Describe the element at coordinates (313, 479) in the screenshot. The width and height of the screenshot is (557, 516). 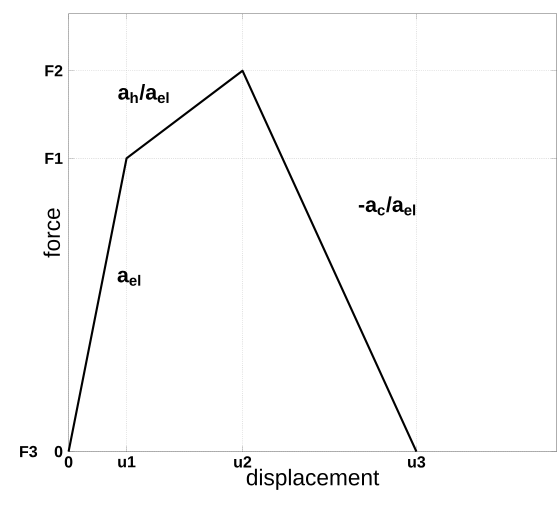
I see `x-axis-title: displacement` at that location.